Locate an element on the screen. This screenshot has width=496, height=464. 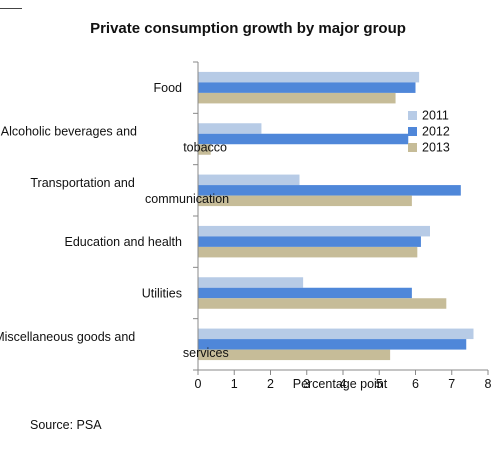
legend-swatch-2013 is located at coordinates (412, 147).